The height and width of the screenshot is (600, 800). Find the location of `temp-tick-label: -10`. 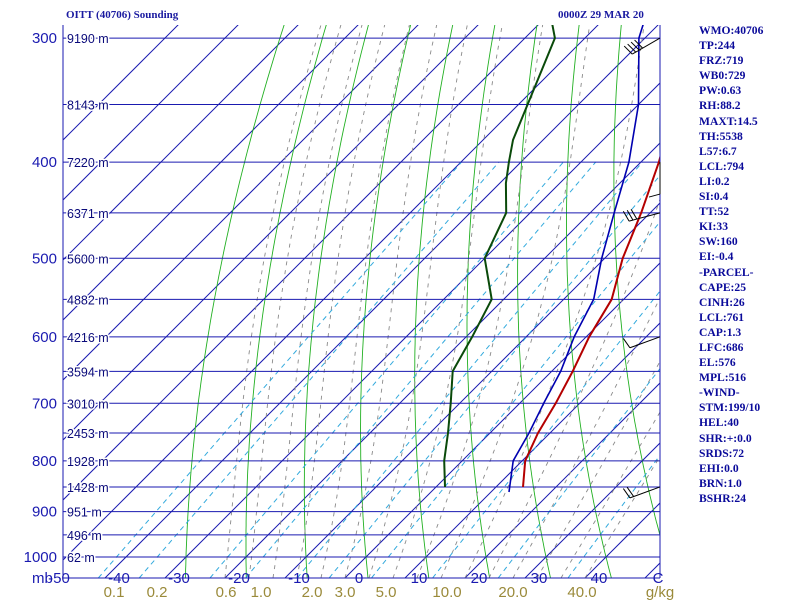

temp-tick-label: -10 is located at coordinates (299, 578).